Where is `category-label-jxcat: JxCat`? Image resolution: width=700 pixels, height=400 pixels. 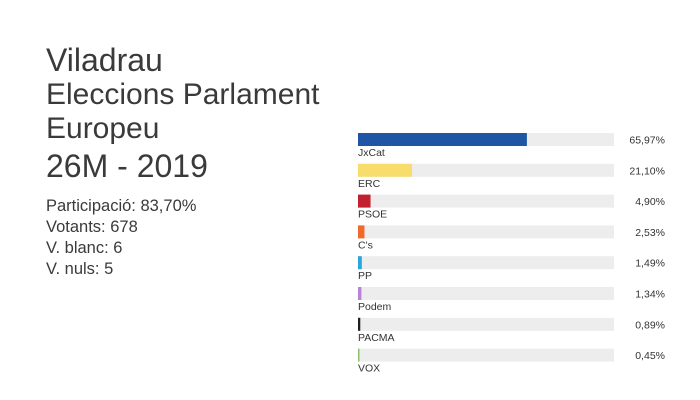
category-label-jxcat: JxCat is located at coordinates (371, 153).